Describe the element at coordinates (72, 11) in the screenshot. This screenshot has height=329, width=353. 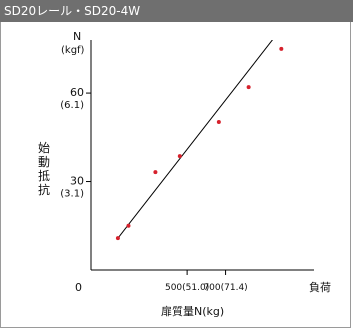
I see `chart-title: SD20レール・SD20-4W` at that location.